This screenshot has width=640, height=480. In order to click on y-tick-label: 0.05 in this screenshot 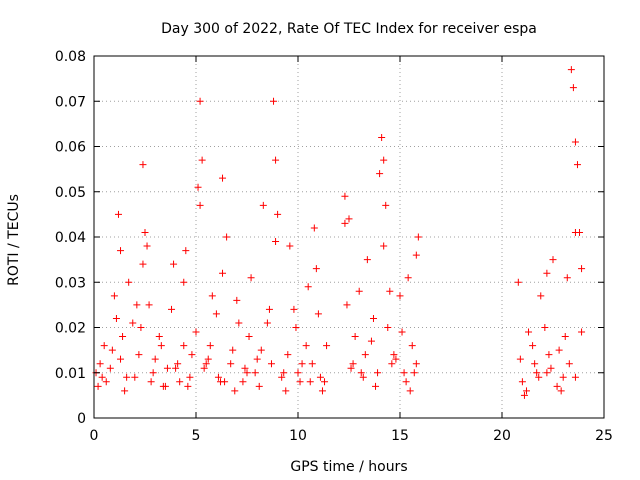, I will do `click(70, 193)`.